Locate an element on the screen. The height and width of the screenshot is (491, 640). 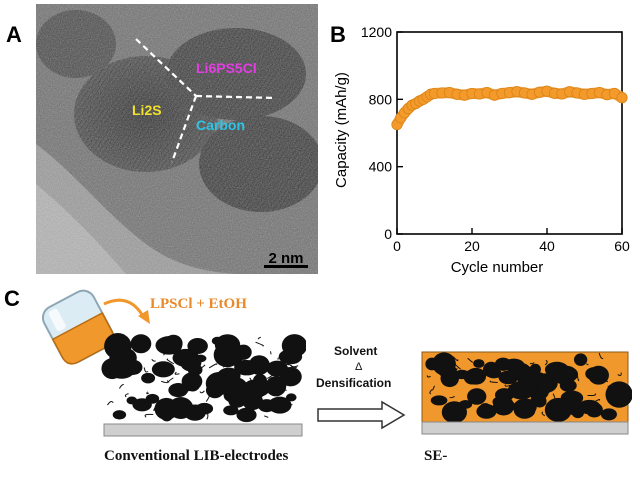
right-caption: SE- is located at coordinates (436, 456).